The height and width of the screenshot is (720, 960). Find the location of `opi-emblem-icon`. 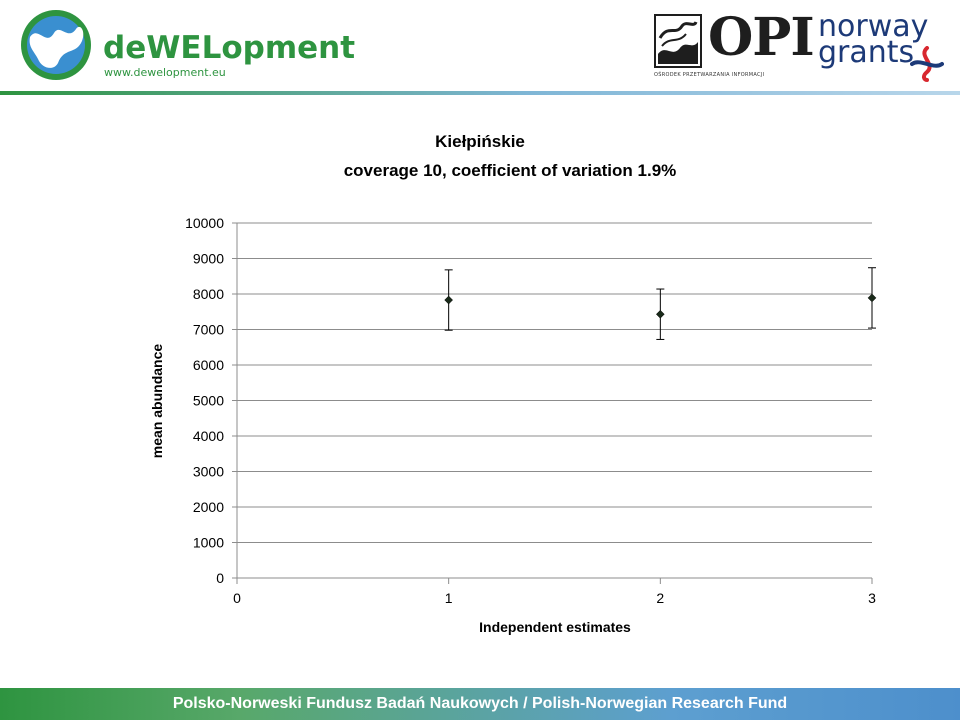

opi-emblem-icon is located at coordinates (678, 41).